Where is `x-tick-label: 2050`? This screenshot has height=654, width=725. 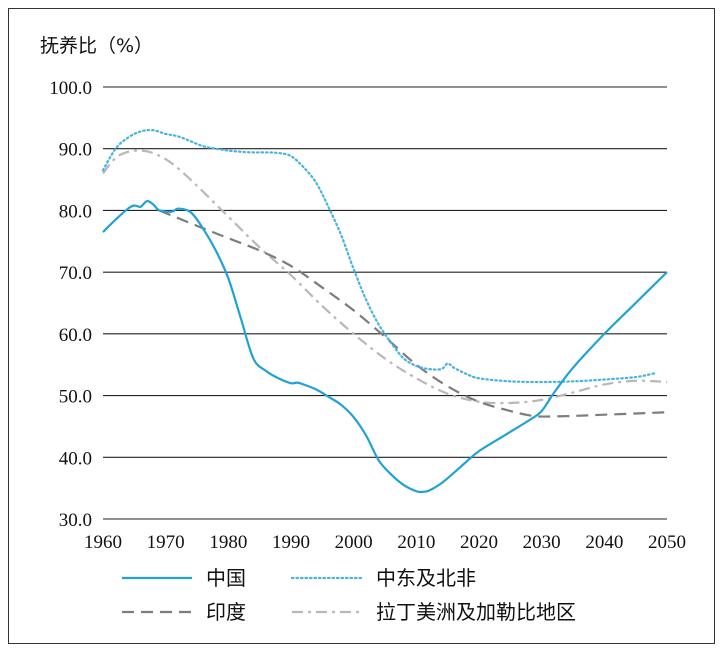
x-tick-label: 2050 is located at coordinates (667, 542).